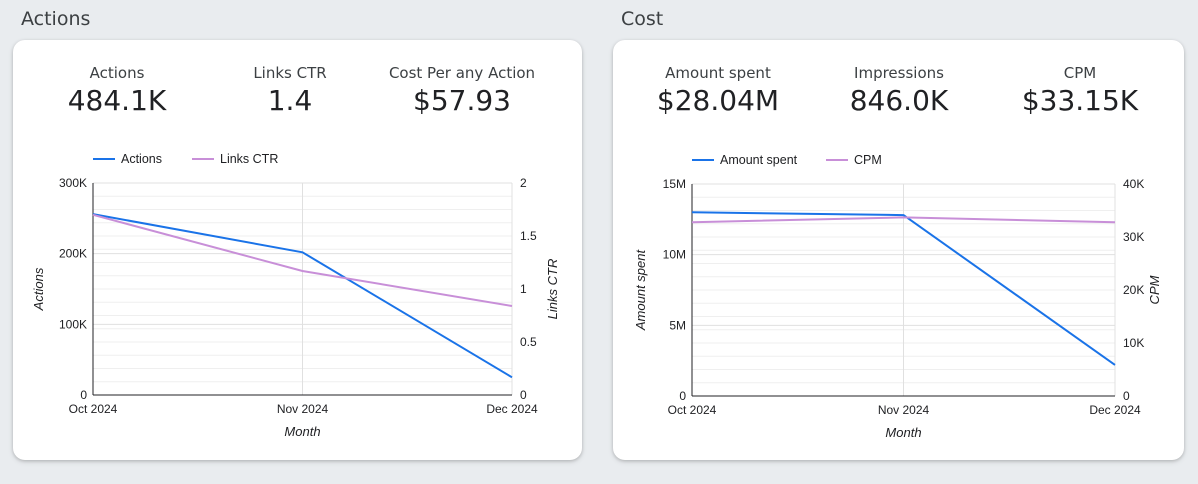 This screenshot has height=484, width=1198. Describe the element at coordinates (290, 73) in the screenshot. I see `kpi-label: Links CTR` at that location.